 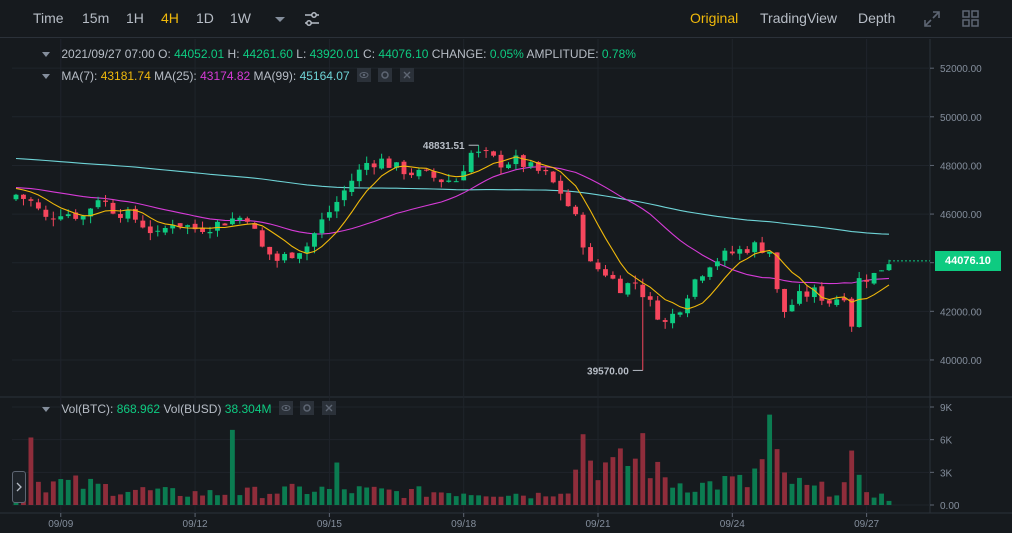 What do you see at coordinates (946, 441) in the screenshot?
I see `volume-tick-label: 6K` at bounding box center [946, 441].